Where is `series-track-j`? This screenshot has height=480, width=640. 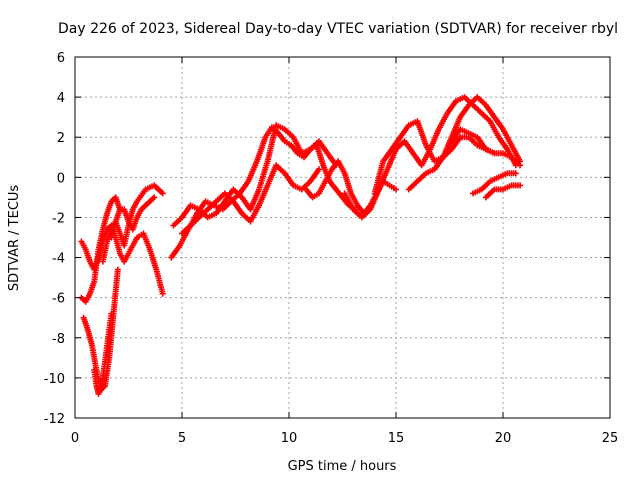
series-track-j is located at coordinates (351, 187).